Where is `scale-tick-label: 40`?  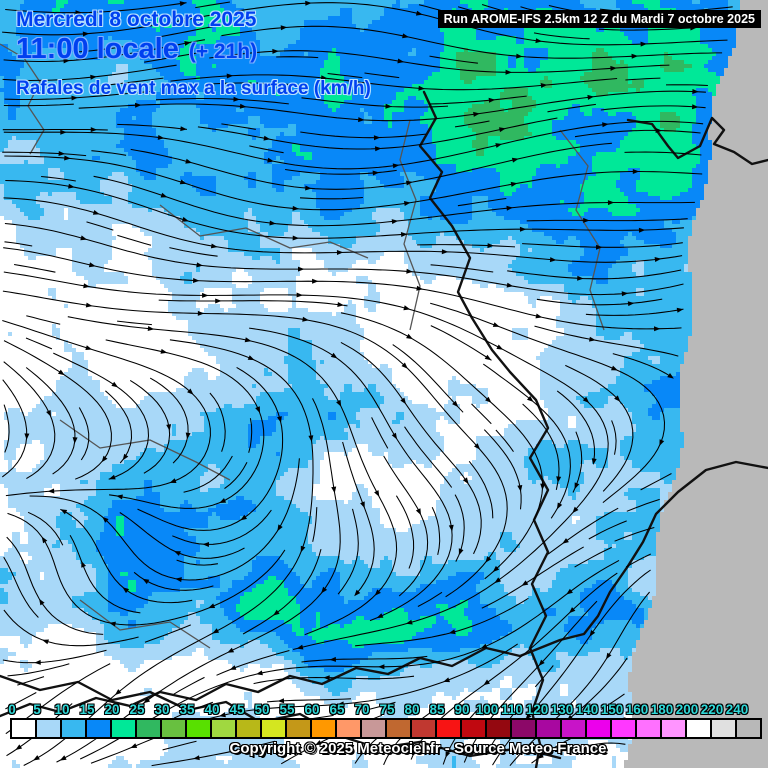 scale-tick-label: 40 is located at coordinates (212, 709).